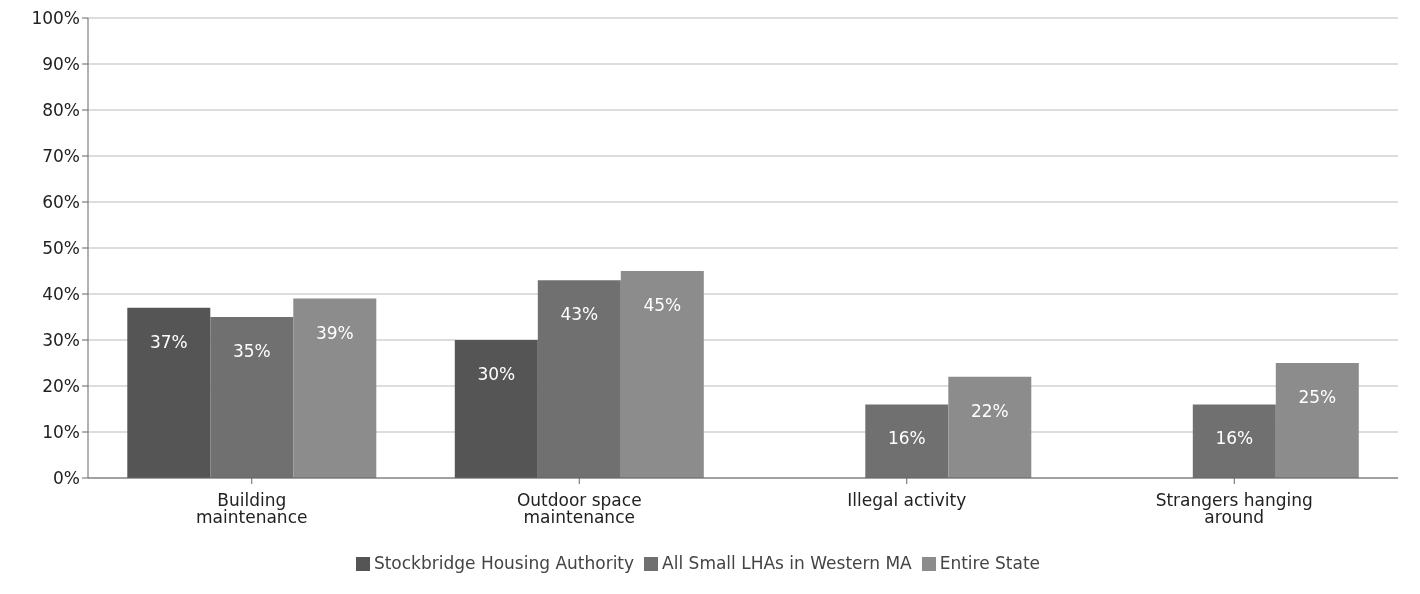 This screenshot has height=594, width=1420. I want to click on legend-label: All Small LHAs in Western MA, so click(787, 563).